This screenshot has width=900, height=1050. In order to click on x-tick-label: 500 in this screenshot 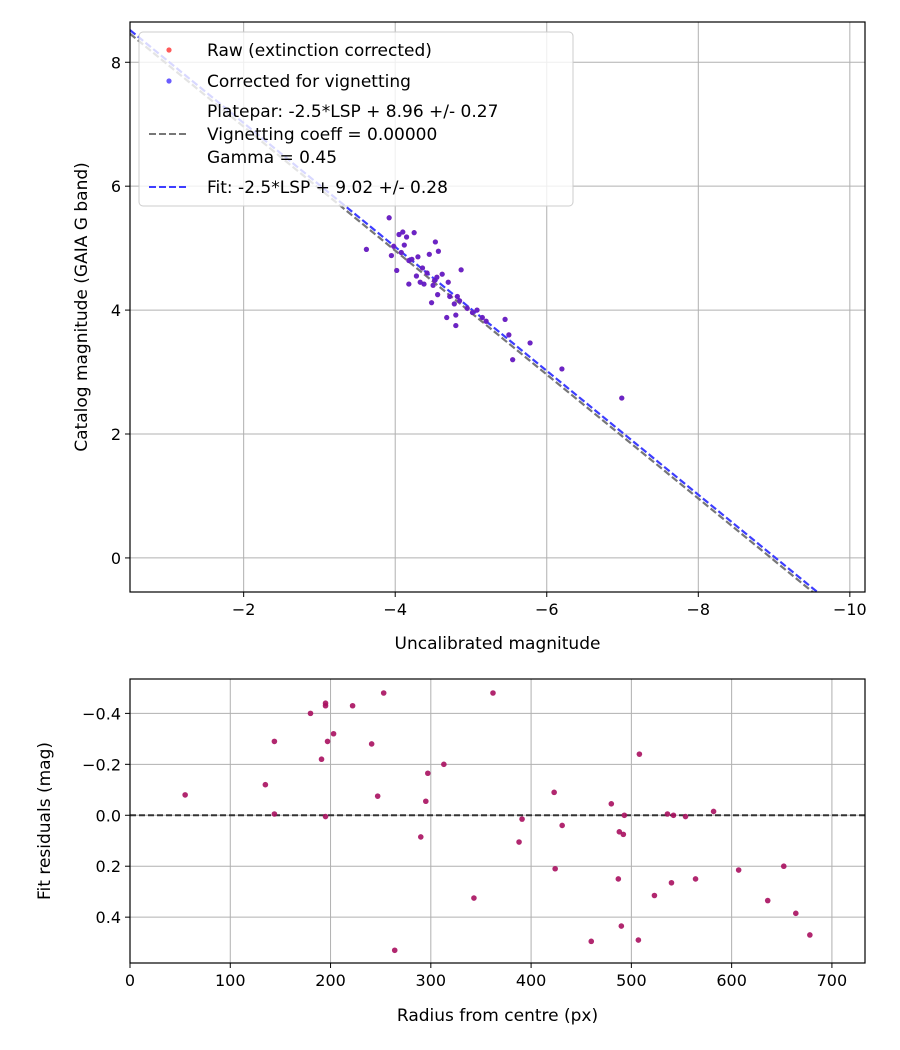, I will do `click(631, 980)`.